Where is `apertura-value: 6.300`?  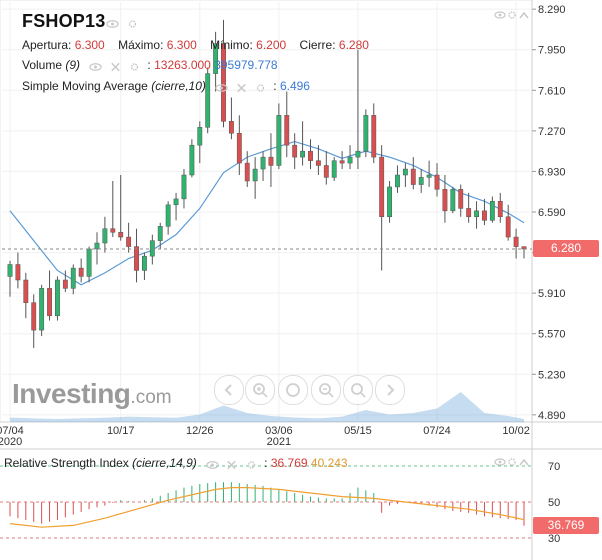
apertura-value: 6.300 is located at coordinates (89, 45).